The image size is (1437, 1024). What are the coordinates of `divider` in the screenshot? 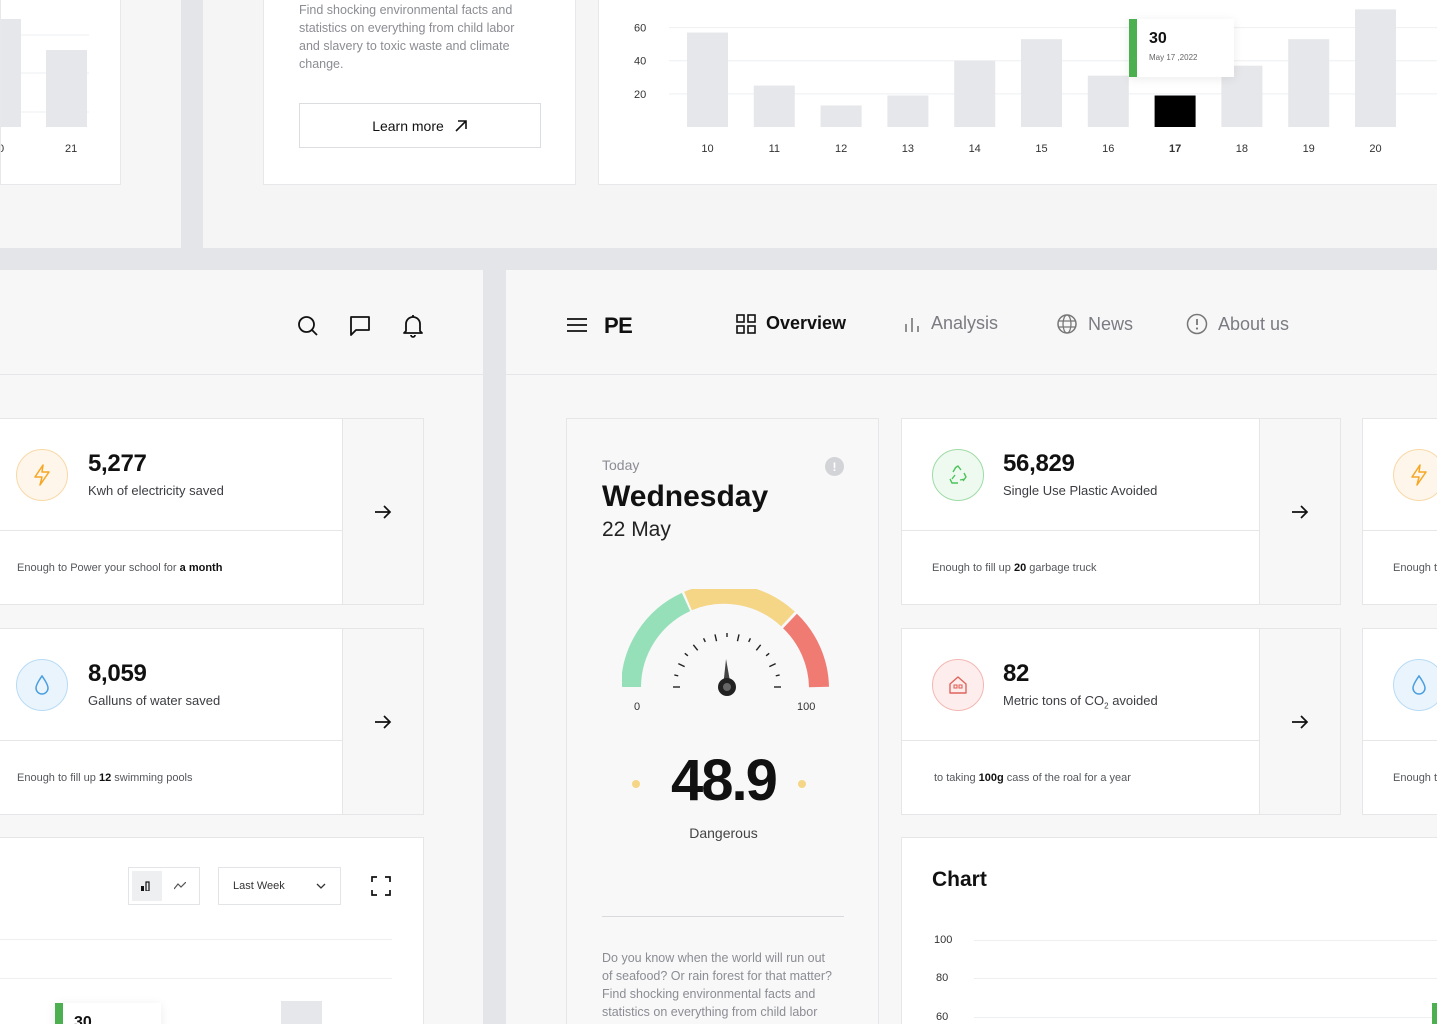 It's located at (723, 916).